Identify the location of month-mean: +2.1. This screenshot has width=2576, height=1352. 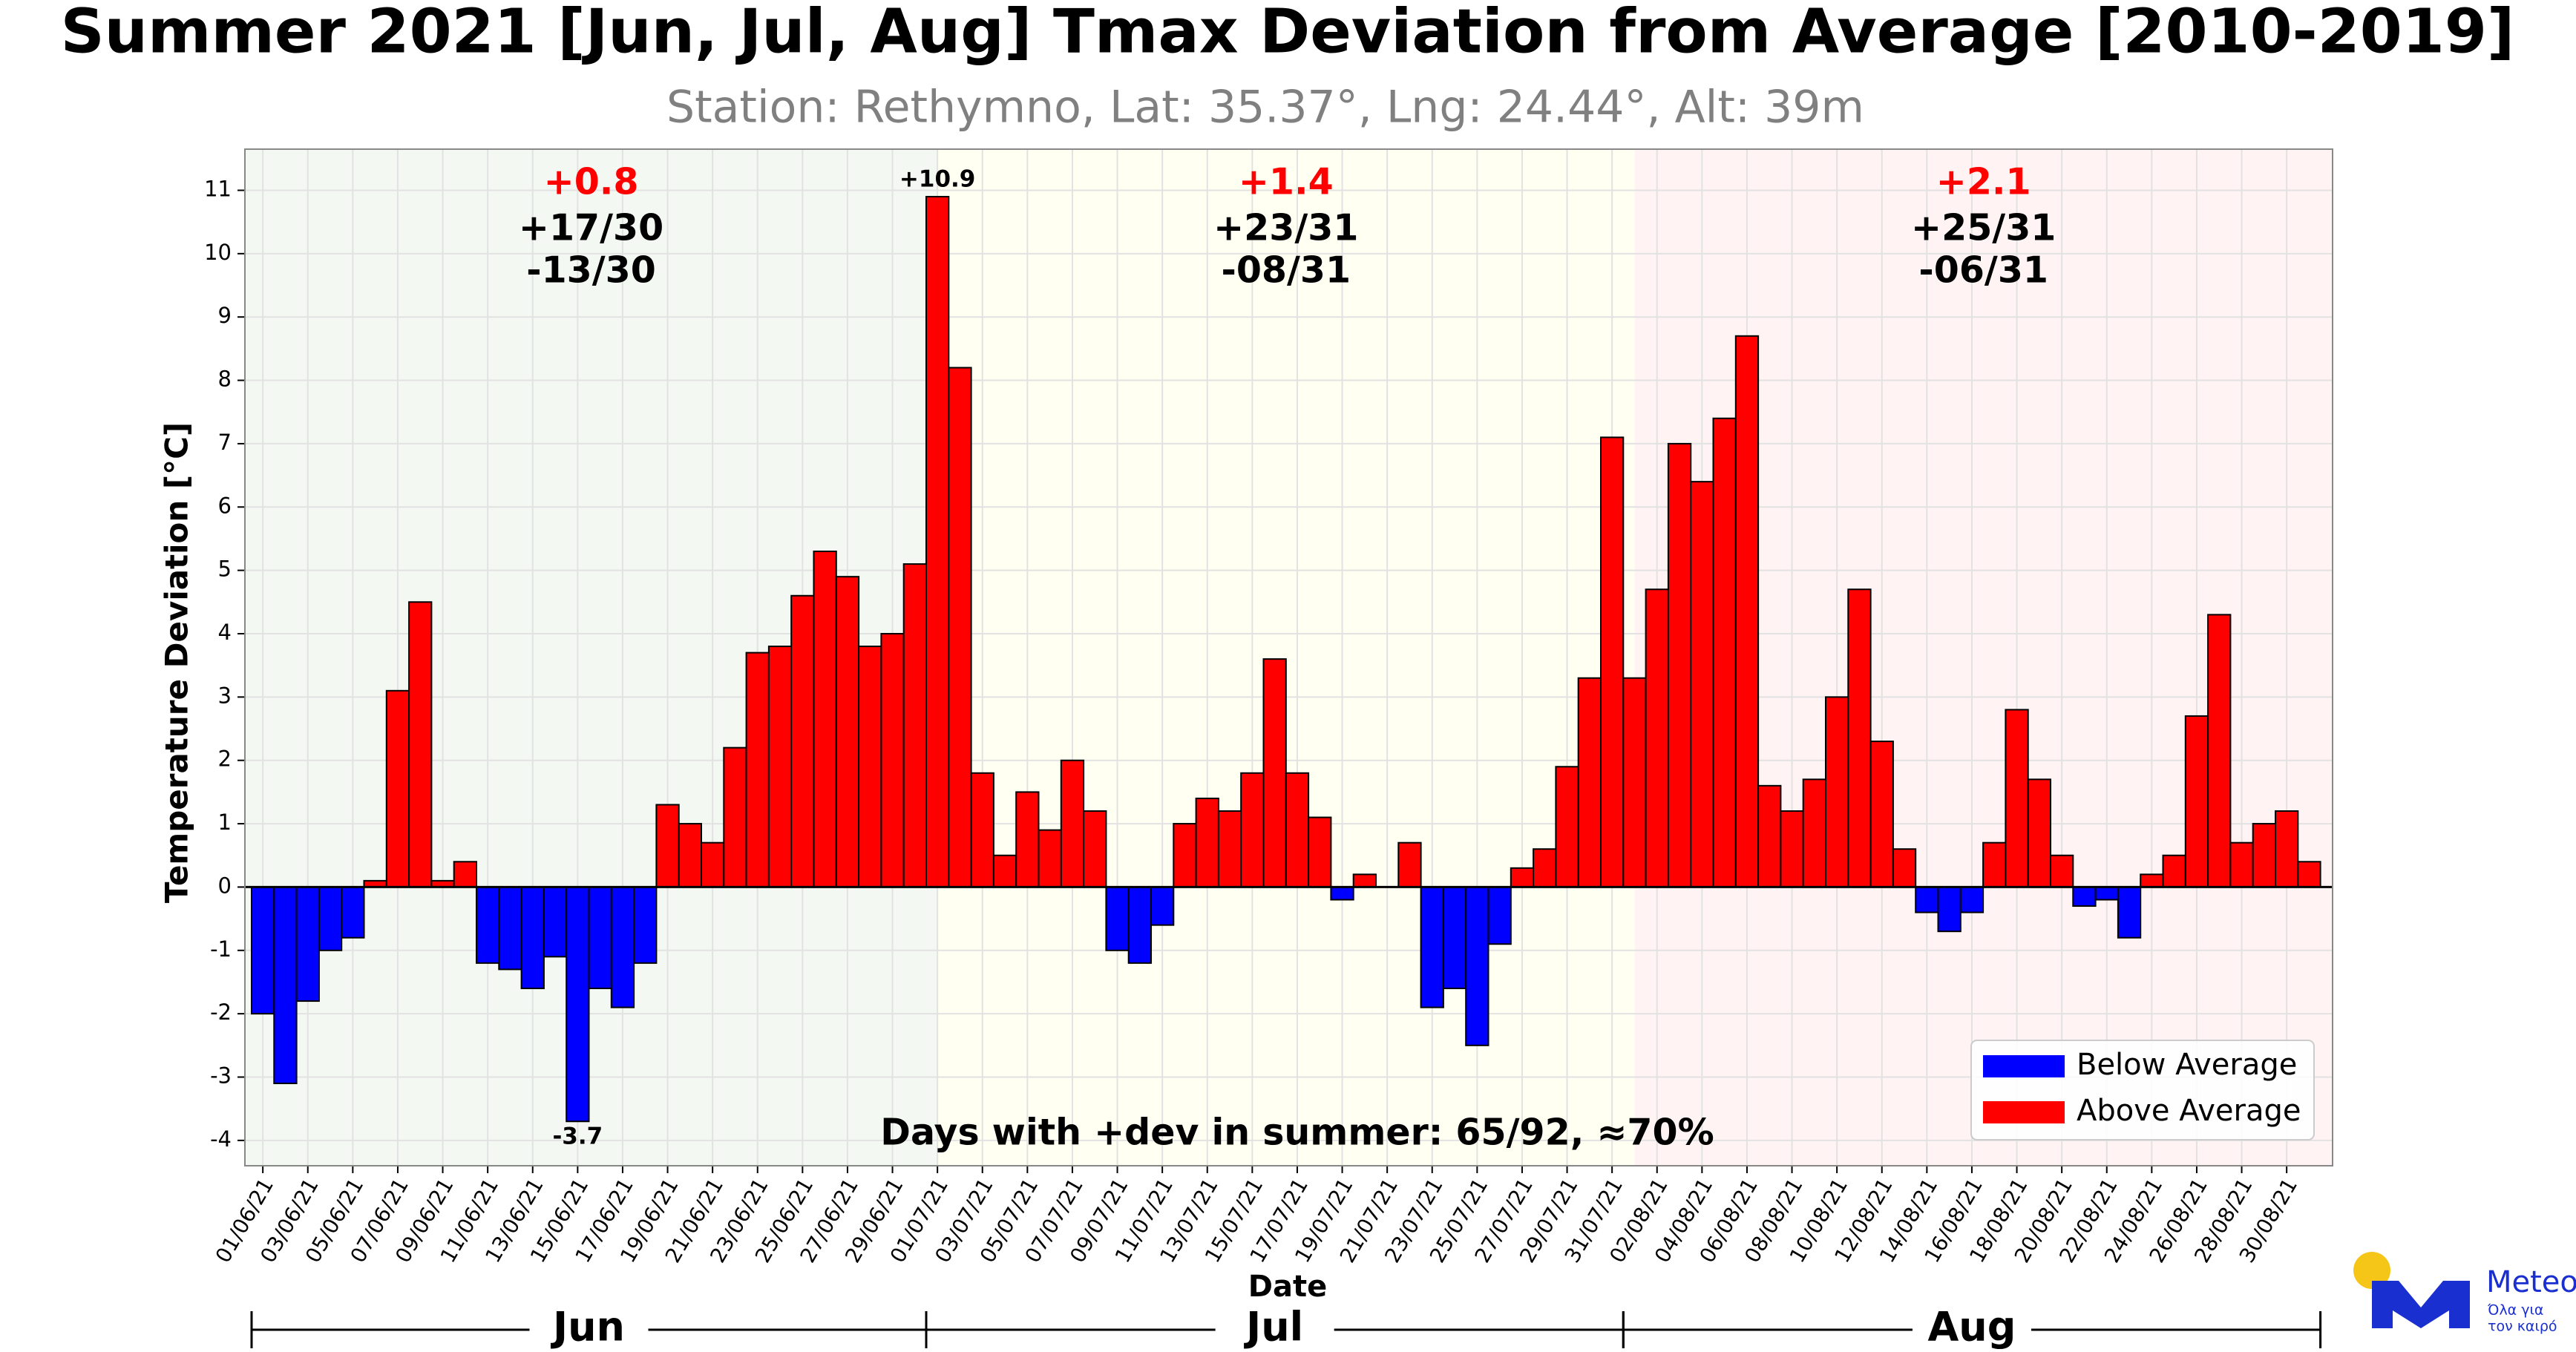
(1983, 182).